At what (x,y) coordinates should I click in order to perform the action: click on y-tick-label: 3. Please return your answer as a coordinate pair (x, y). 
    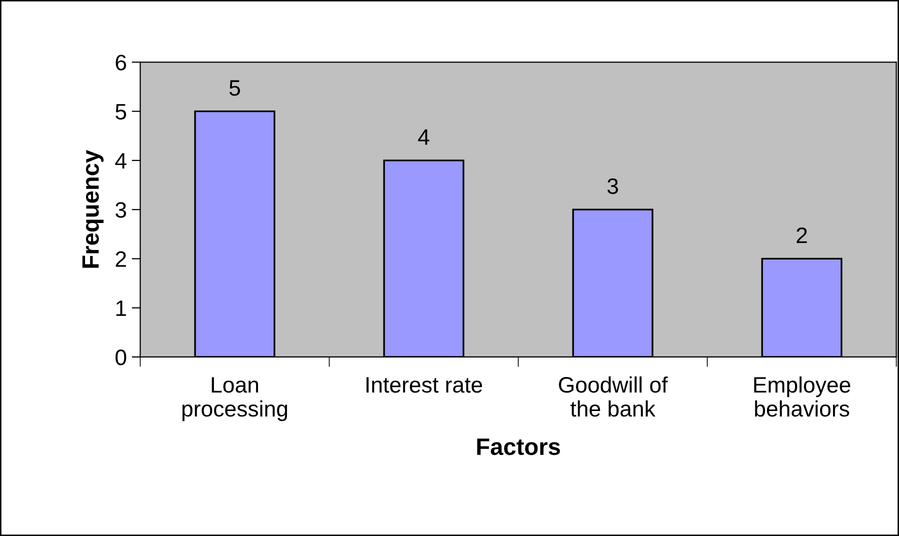
    Looking at the image, I should click on (121, 210).